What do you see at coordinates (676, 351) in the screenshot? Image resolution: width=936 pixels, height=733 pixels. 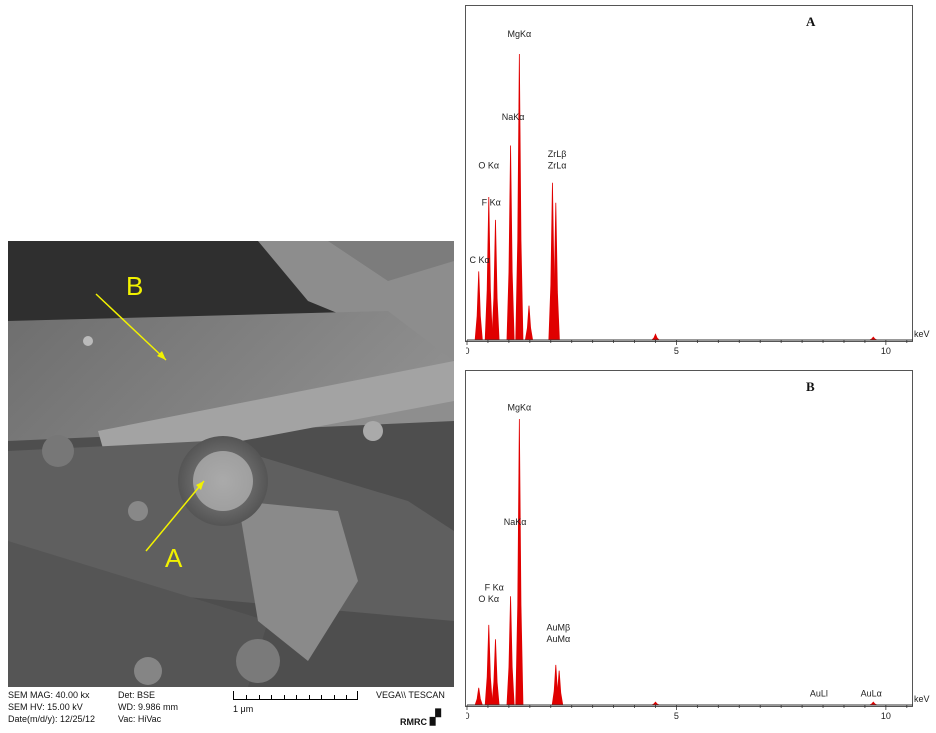 I see `x-tick-label-a: 5` at bounding box center [676, 351].